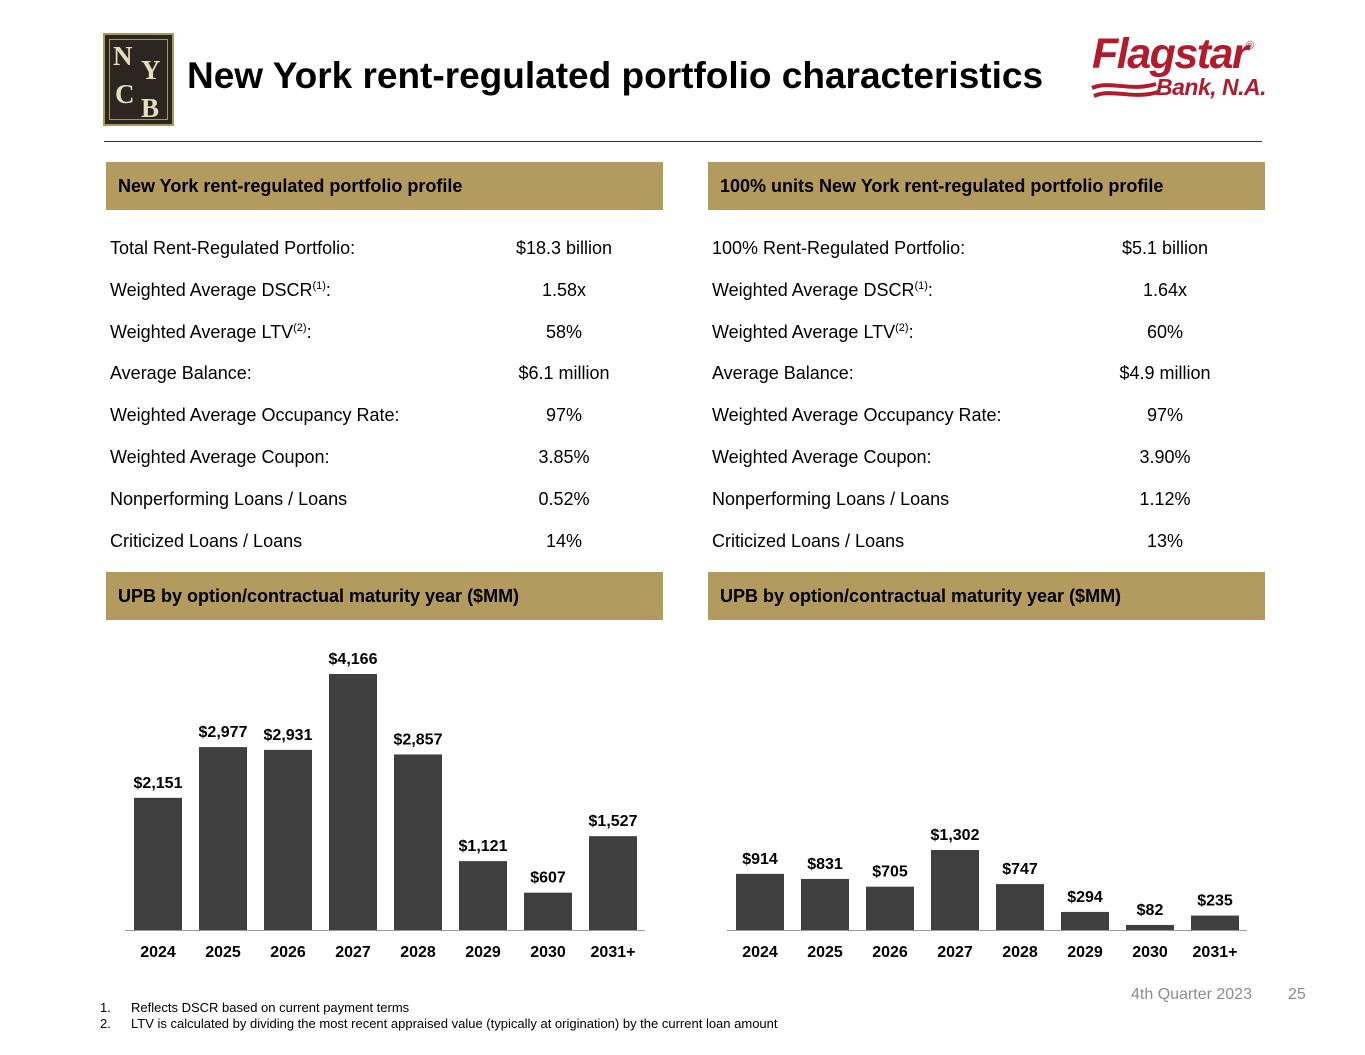  I want to click on right-profile-row-label: Weighted Average LTV(2):, so click(813, 331).